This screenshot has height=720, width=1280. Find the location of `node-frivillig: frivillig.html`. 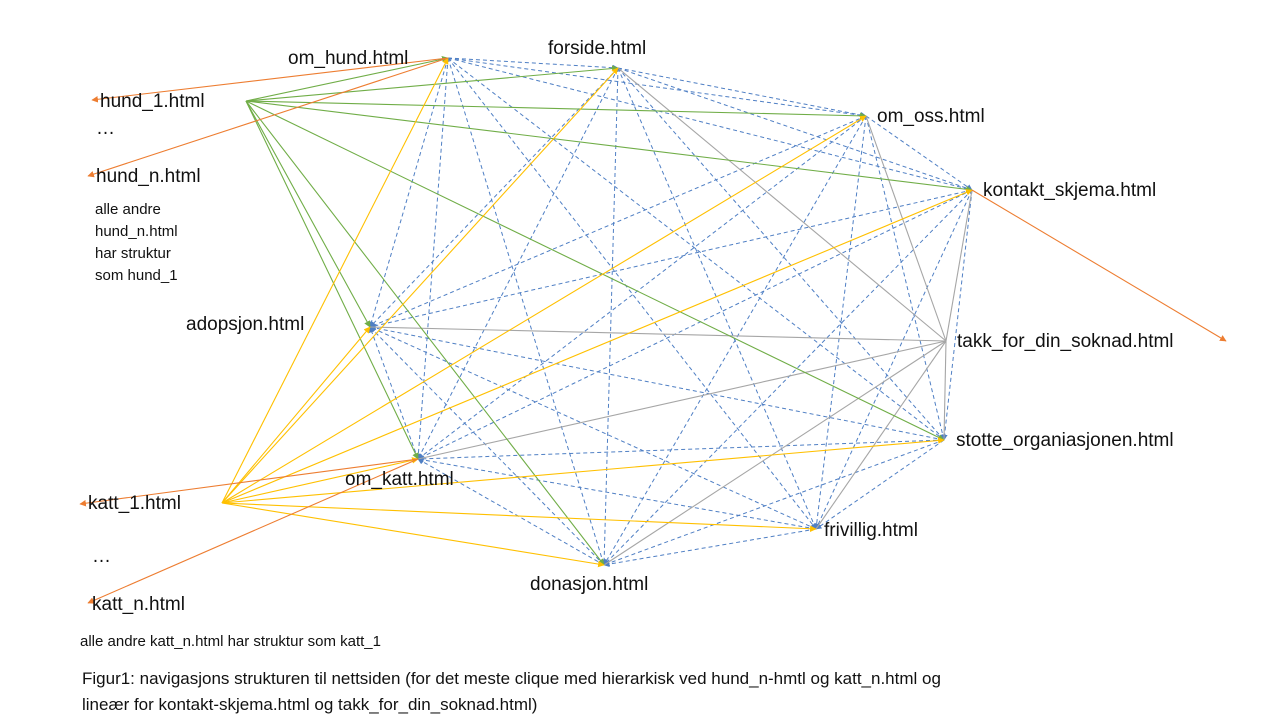

node-frivillig: frivillig.html is located at coordinates (871, 530).